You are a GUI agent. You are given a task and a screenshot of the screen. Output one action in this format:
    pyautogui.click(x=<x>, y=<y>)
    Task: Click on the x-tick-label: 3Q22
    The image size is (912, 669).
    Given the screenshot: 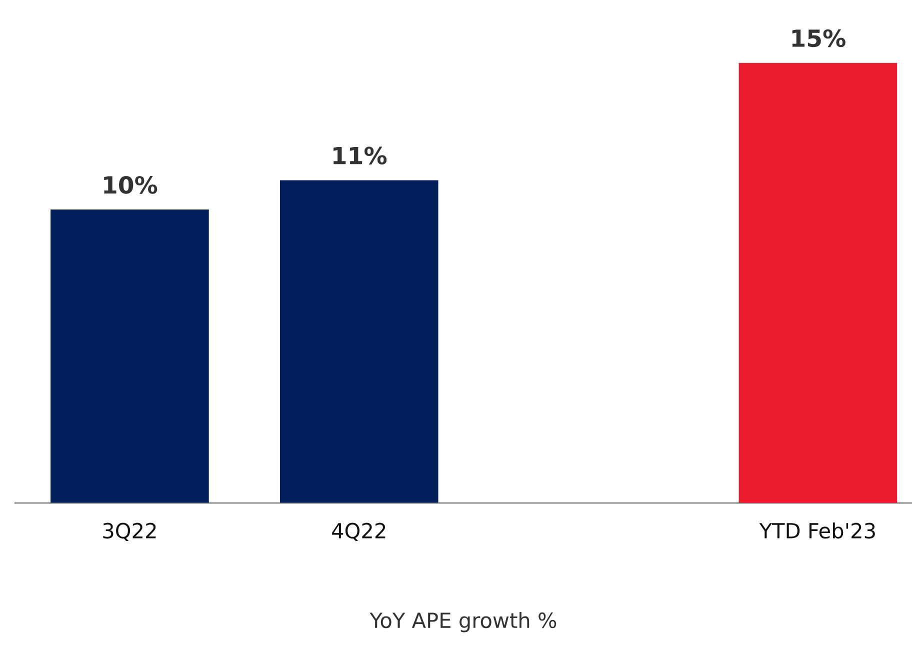 What is the action you would take?
    pyautogui.click(x=129, y=531)
    